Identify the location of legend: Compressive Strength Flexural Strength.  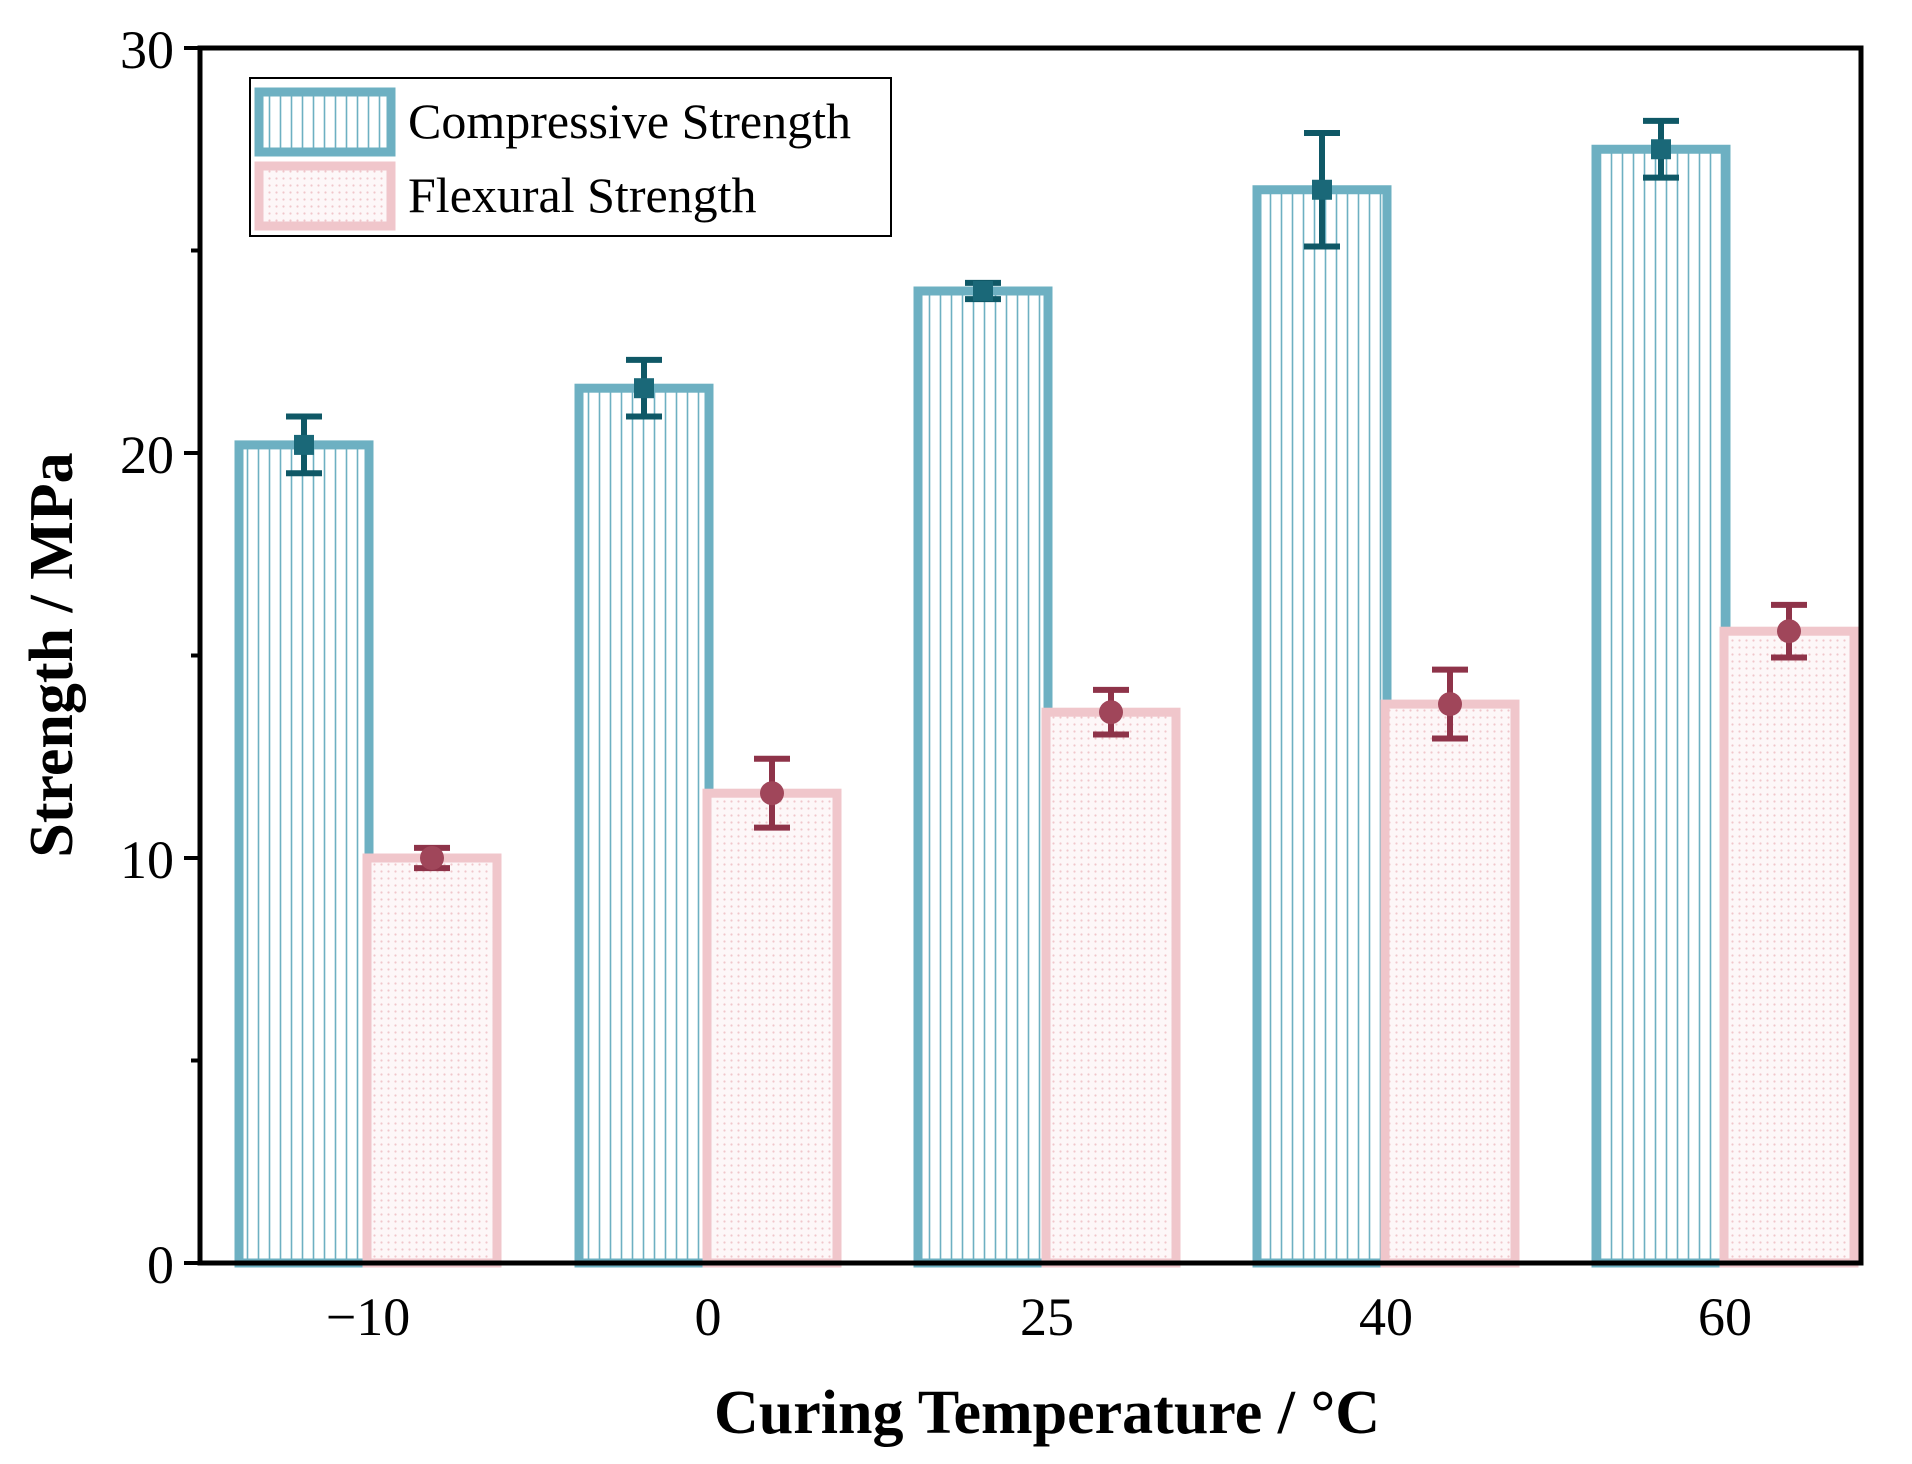
(570, 157).